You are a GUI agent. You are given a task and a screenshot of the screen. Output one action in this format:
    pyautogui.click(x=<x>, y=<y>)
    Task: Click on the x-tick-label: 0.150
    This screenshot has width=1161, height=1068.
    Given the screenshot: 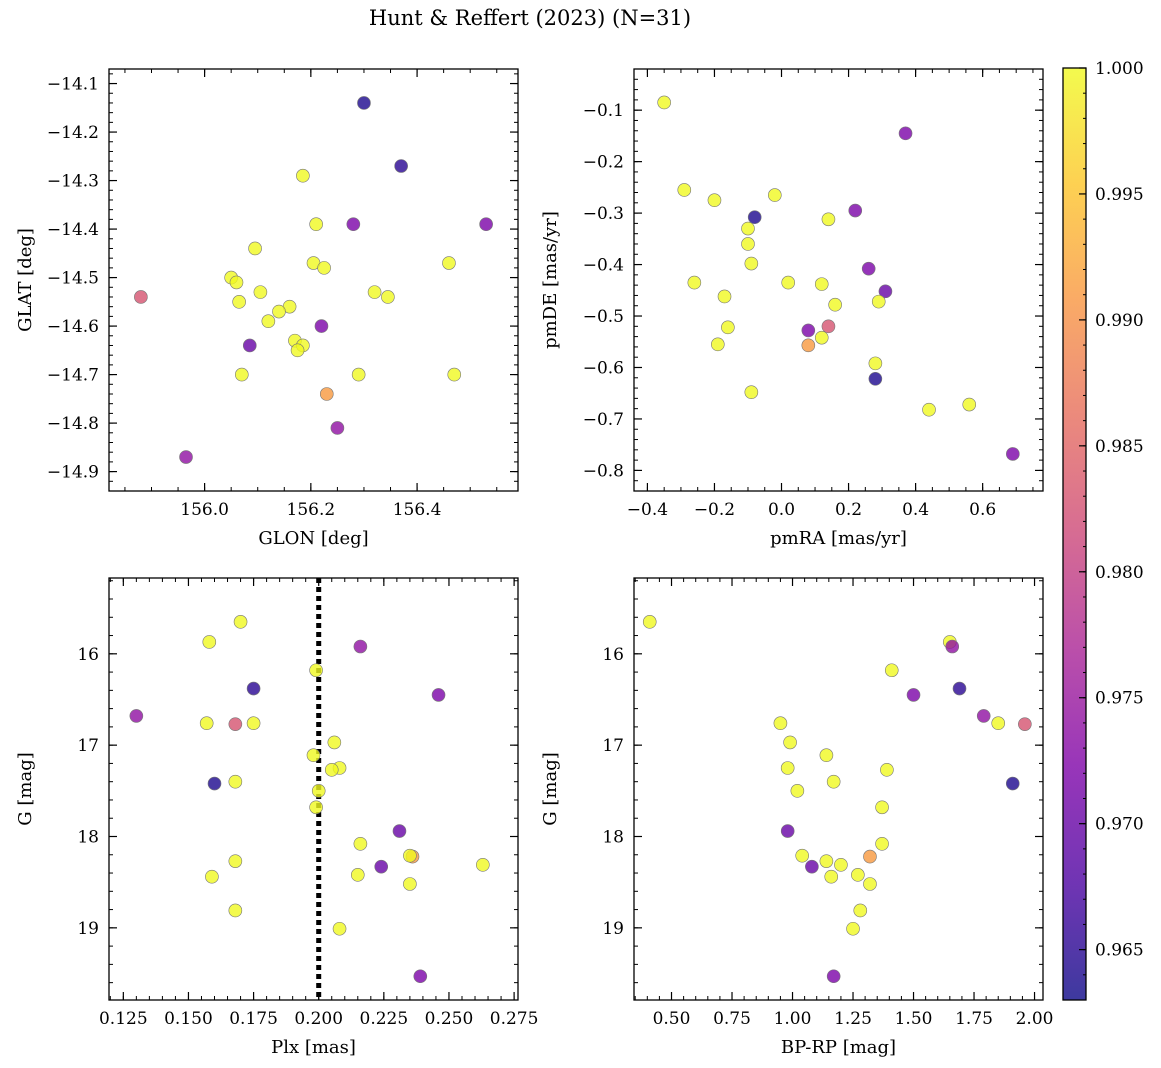 What is the action you would take?
    pyautogui.click(x=188, y=1019)
    